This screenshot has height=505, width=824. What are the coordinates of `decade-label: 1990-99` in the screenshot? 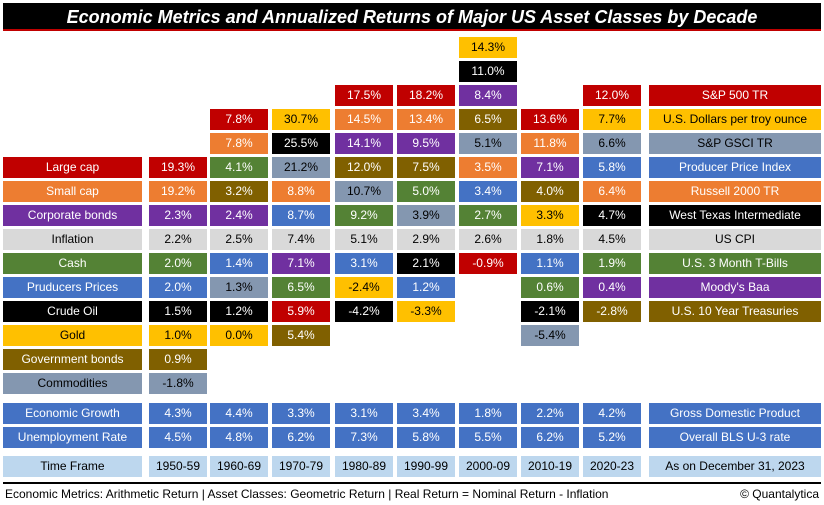 It's located at (426, 466).